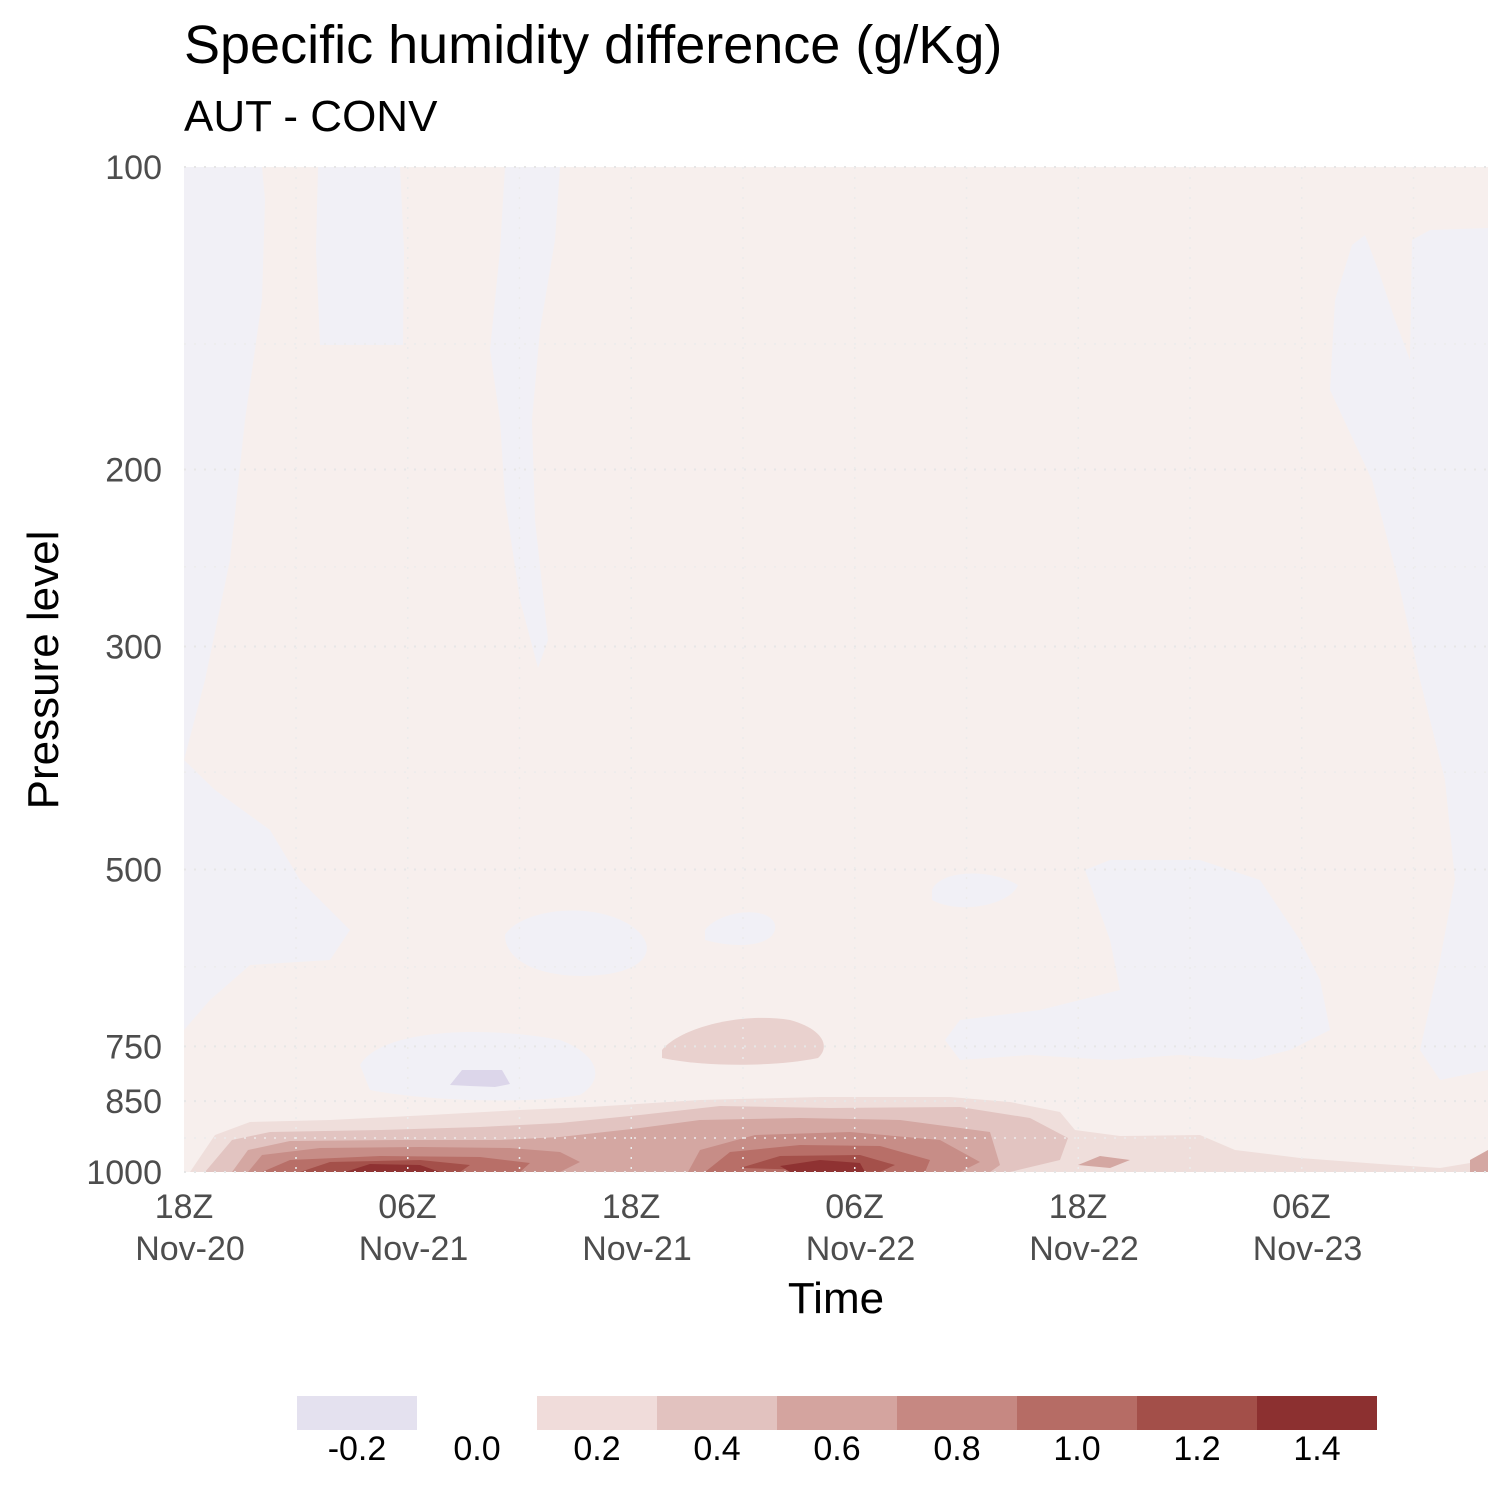 The height and width of the screenshot is (1512, 1512). What do you see at coordinates (740, 928) in the screenshot?
I see `neg-region-bubble-b` at bounding box center [740, 928].